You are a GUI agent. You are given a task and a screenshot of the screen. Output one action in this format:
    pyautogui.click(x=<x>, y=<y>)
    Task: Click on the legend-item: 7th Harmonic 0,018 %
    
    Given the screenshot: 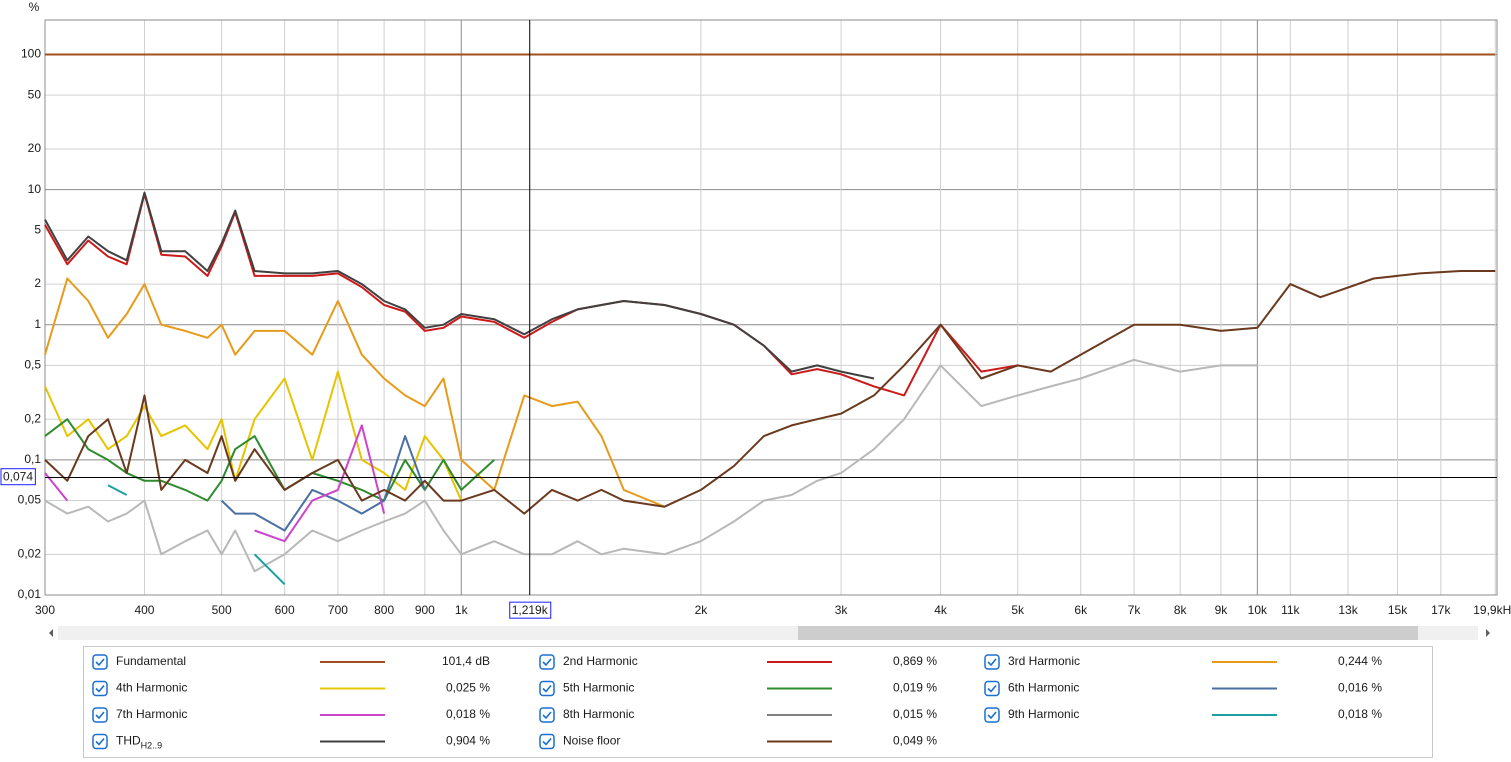 What is the action you would take?
    pyautogui.click(x=291, y=715)
    